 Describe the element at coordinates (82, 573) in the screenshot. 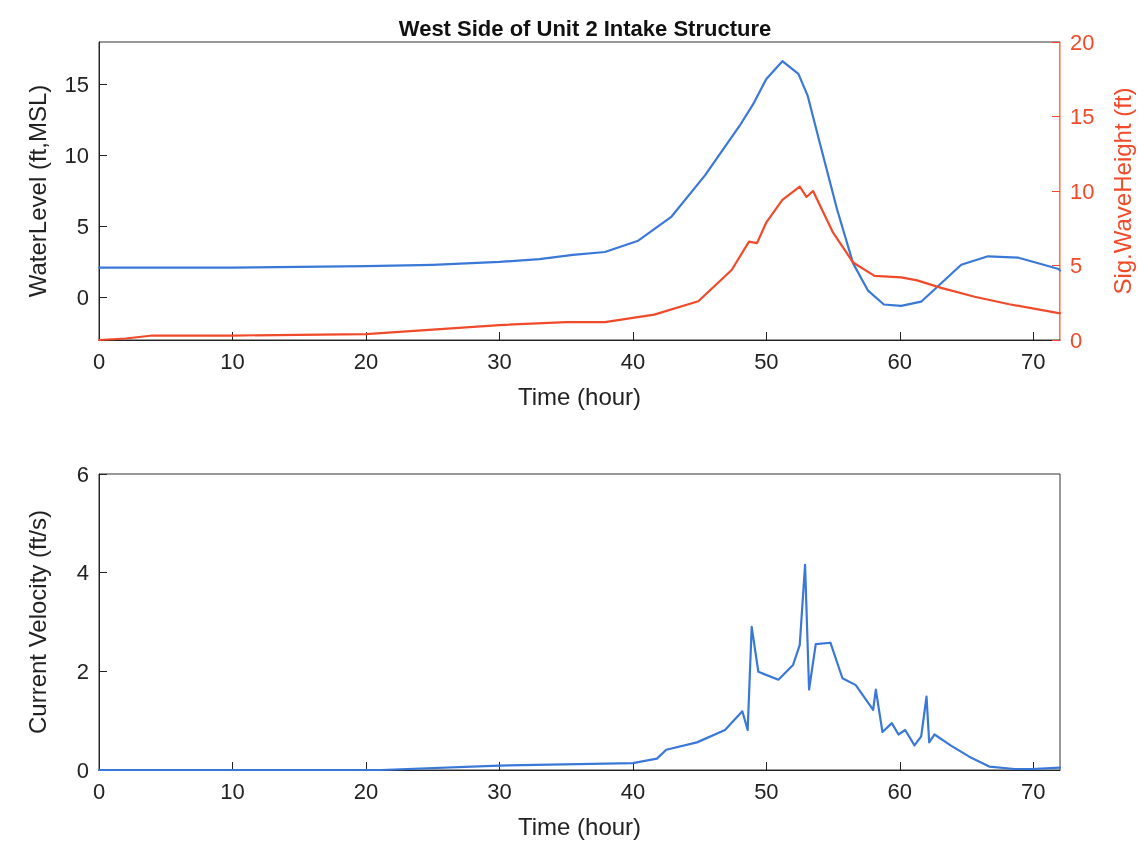

I see `y-tick-label: 4` at that location.